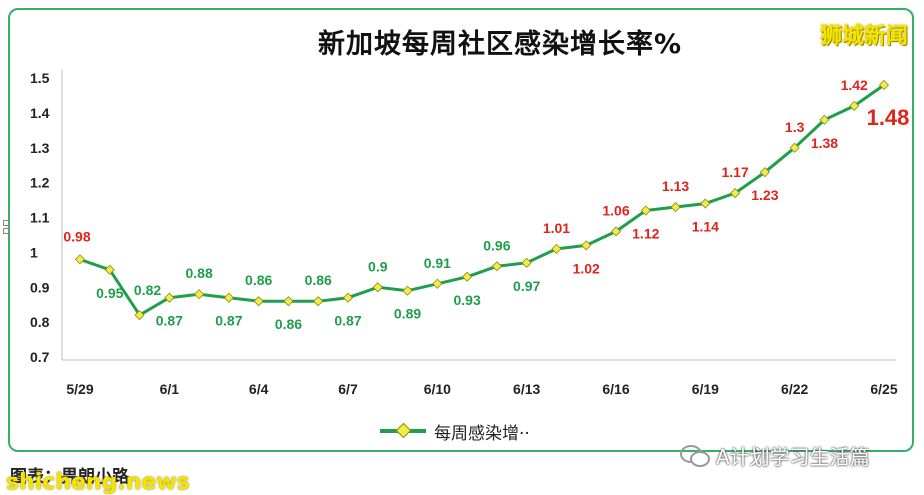  What do you see at coordinates (795, 127) in the screenshot?
I see `data-label: 1.3` at bounding box center [795, 127].